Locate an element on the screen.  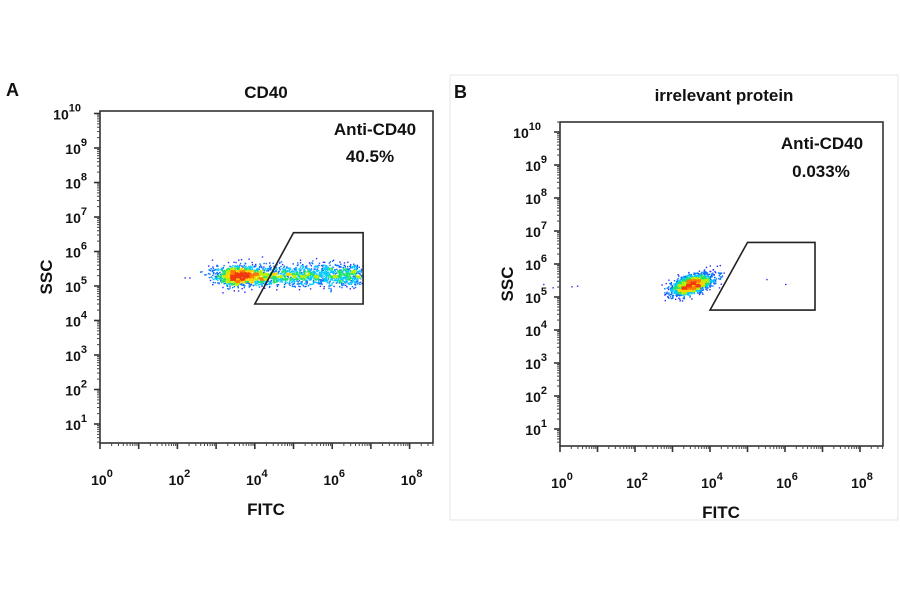
y-tick-label: 10⁸ is located at coordinates (536, 197).